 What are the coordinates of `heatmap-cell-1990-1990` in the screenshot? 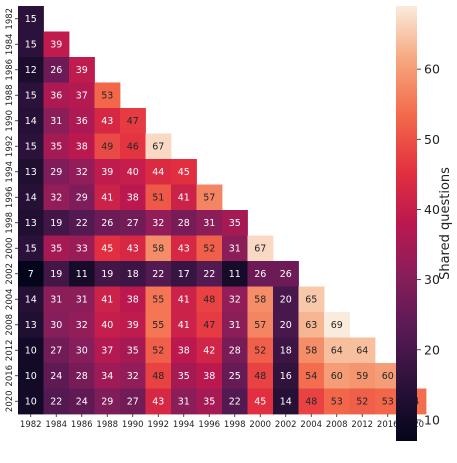 It's located at (133, 121).